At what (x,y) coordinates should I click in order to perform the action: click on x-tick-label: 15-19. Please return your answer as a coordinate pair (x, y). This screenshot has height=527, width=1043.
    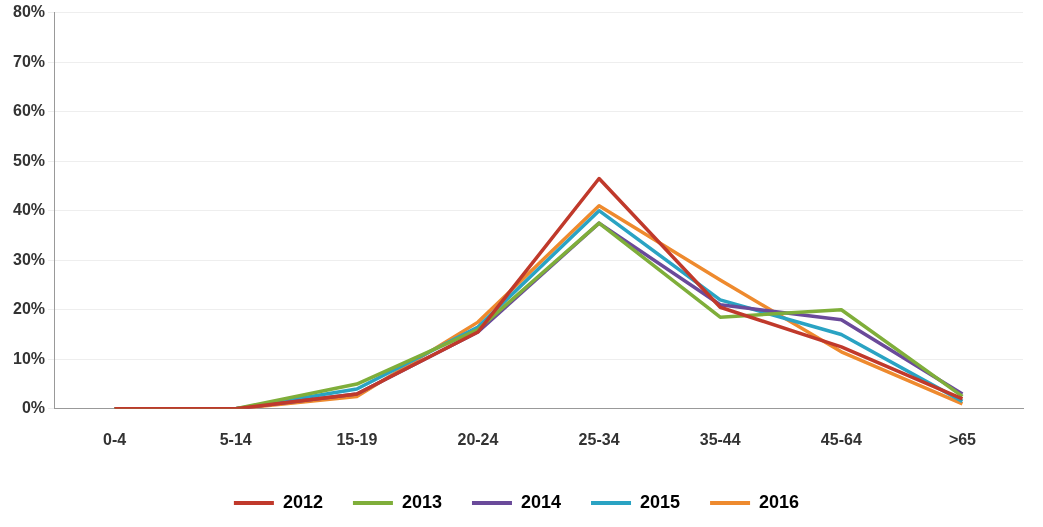
    Looking at the image, I should click on (357, 439).